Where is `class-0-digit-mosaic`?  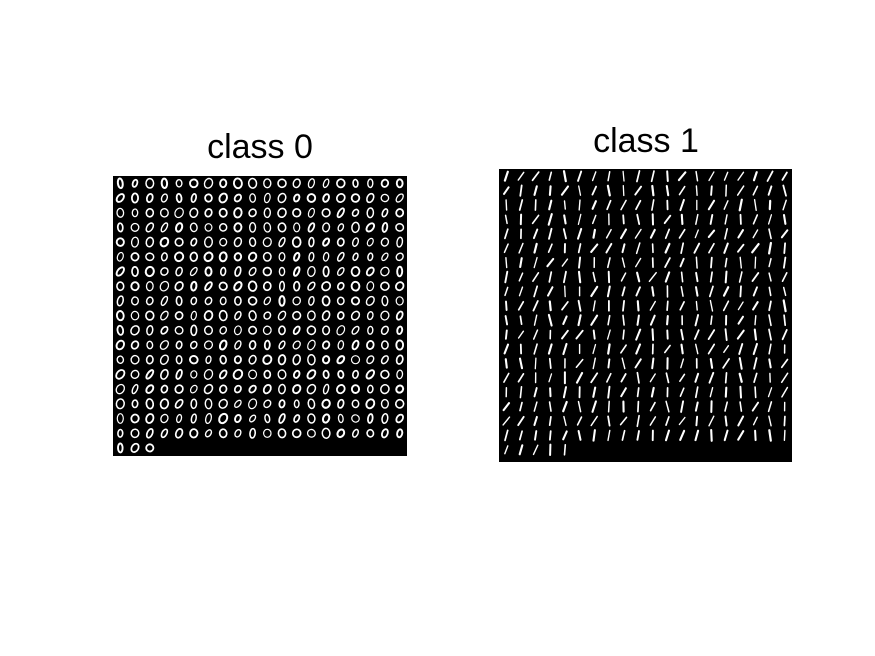 class-0-digit-mosaic is located at coordinates (260, 316).